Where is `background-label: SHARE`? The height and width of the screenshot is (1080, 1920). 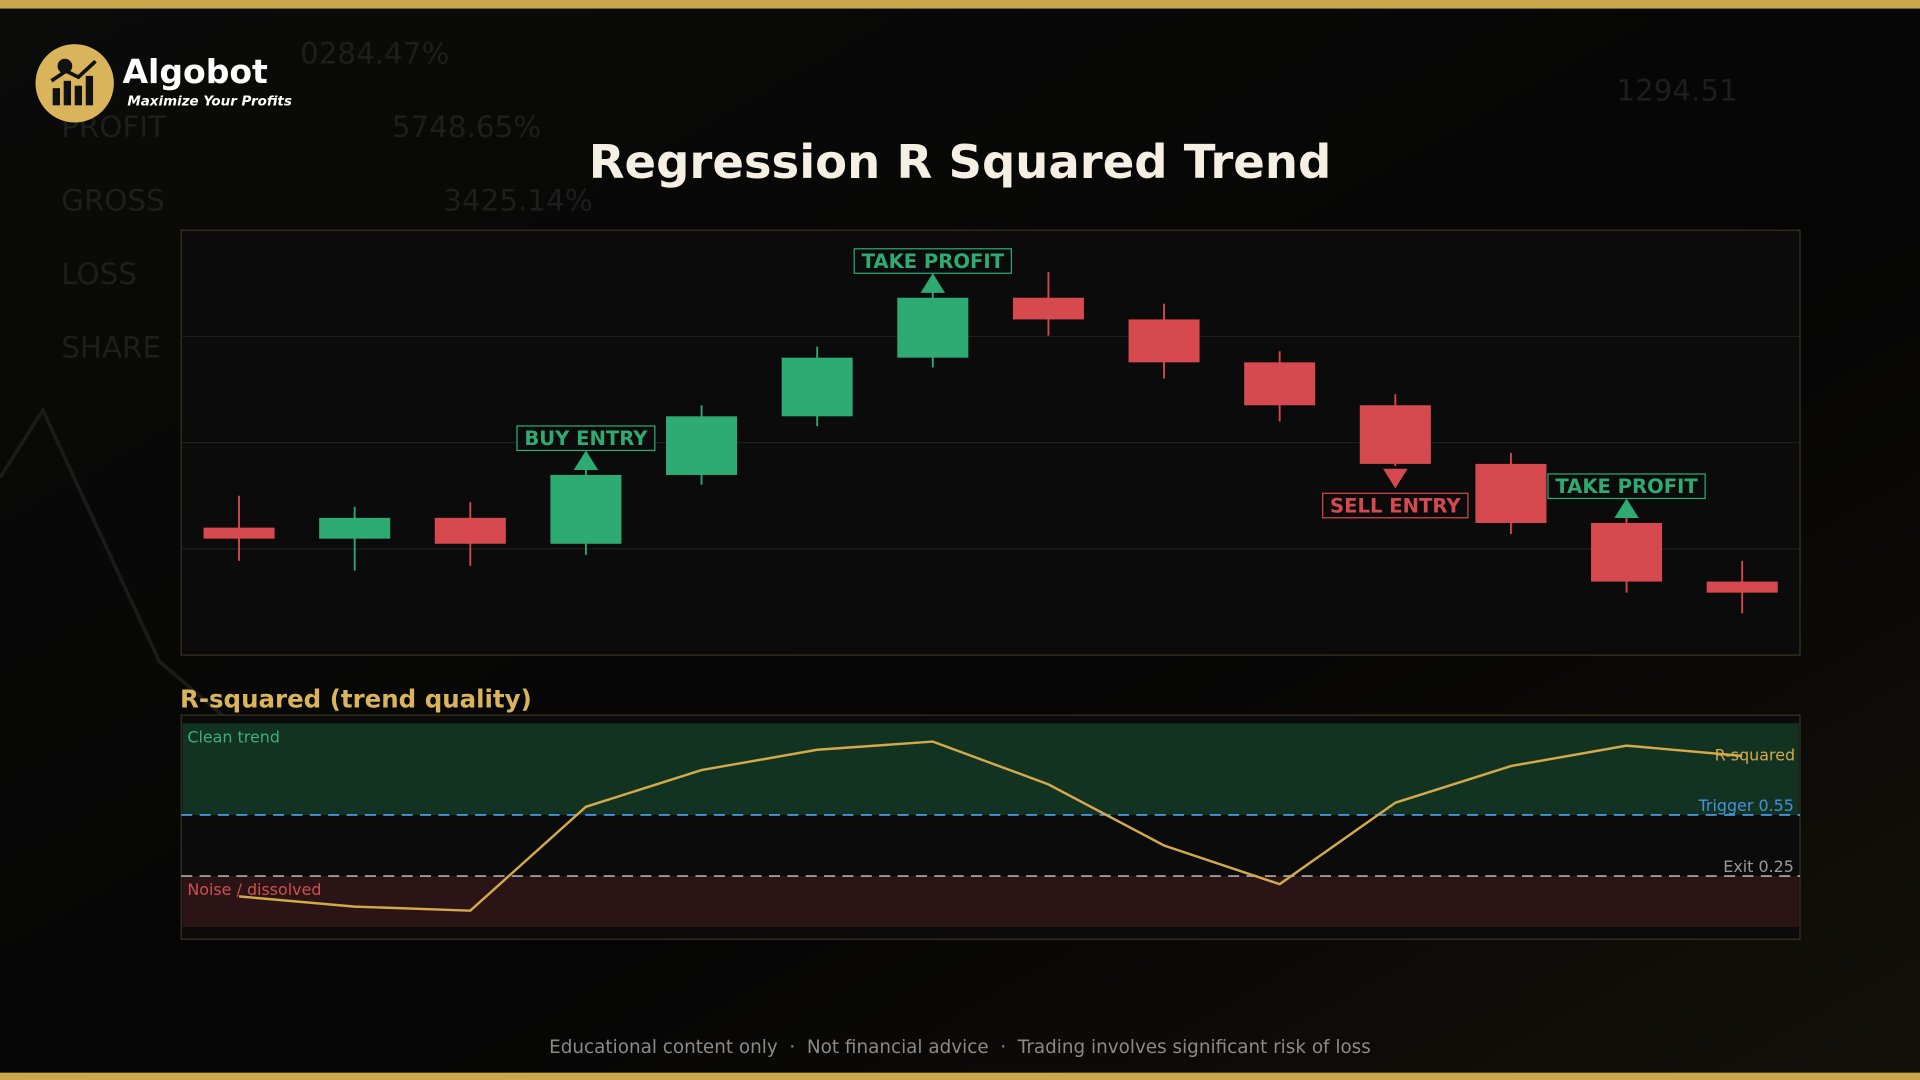
background-label: SHARE is located at coordinates (111, 347).